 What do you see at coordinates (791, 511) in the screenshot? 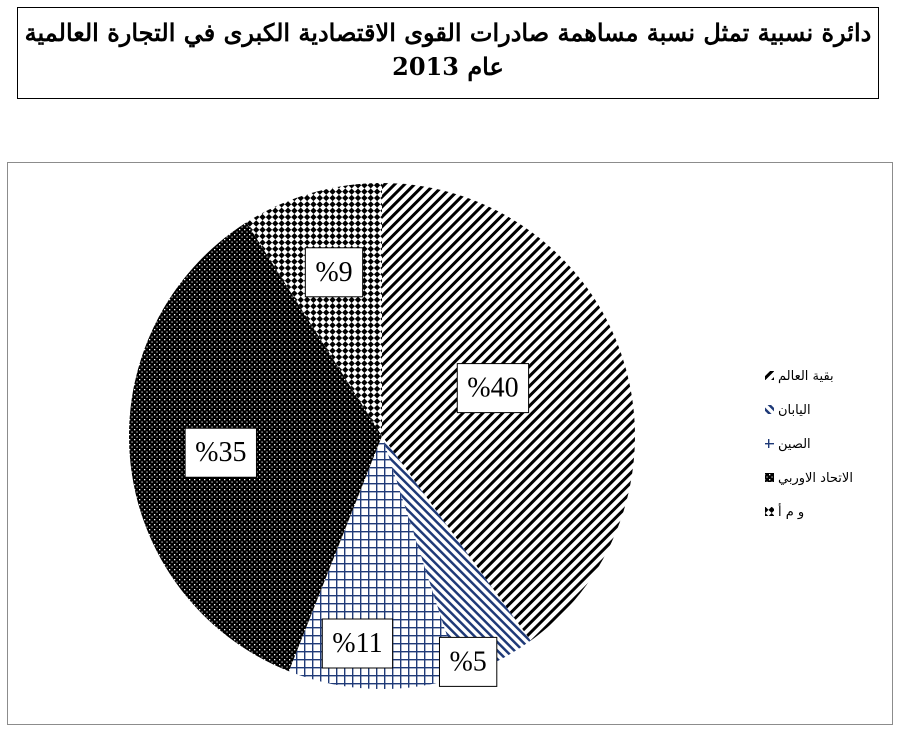
I see `legend-label-5: و م أ` at bounding box center [791, 511].